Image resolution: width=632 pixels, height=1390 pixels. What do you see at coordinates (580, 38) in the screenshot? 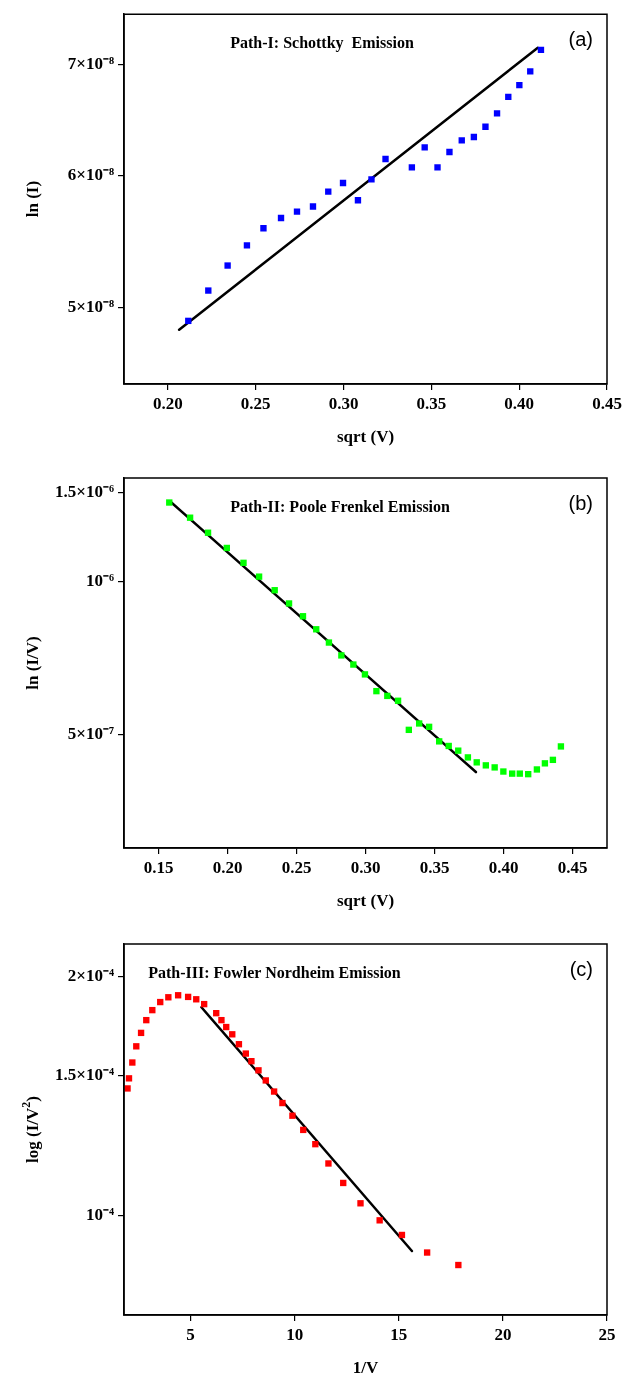
I see `annotation: (a)` at bounding box center [580, 38].